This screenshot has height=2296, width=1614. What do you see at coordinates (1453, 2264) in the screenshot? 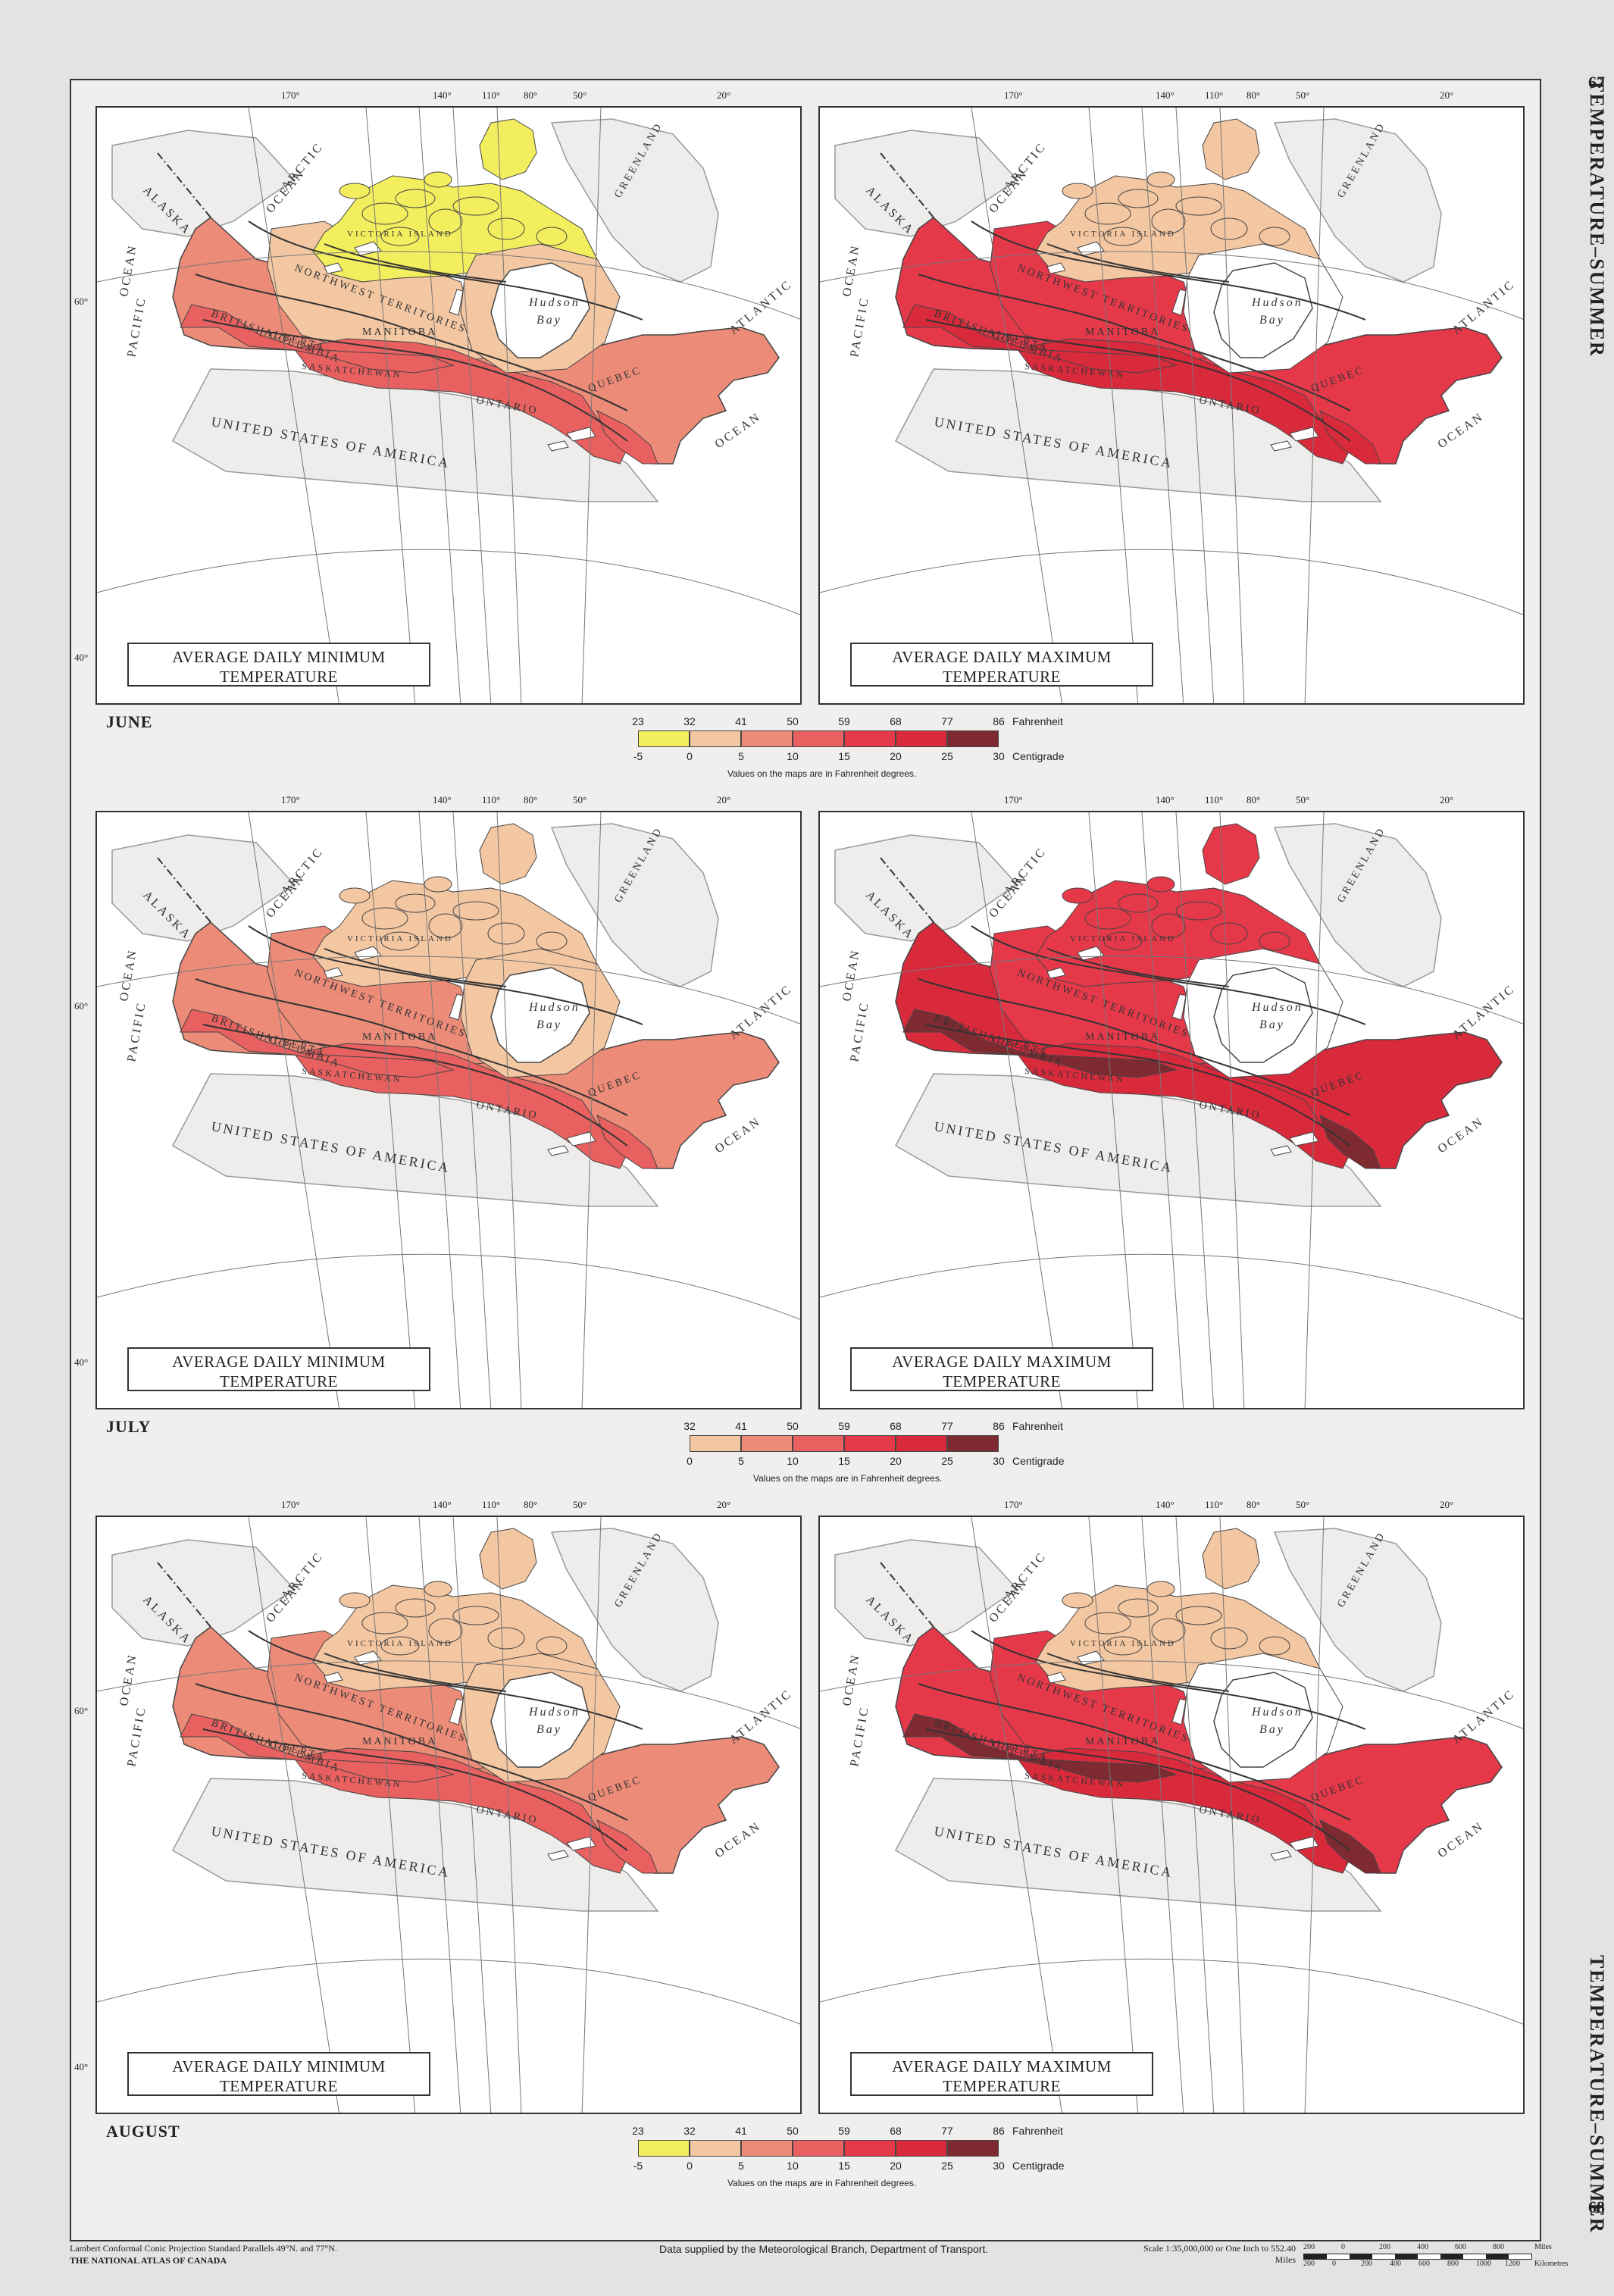
I see `scale-km-tick: 800` at bounding box center [1453, 2264].